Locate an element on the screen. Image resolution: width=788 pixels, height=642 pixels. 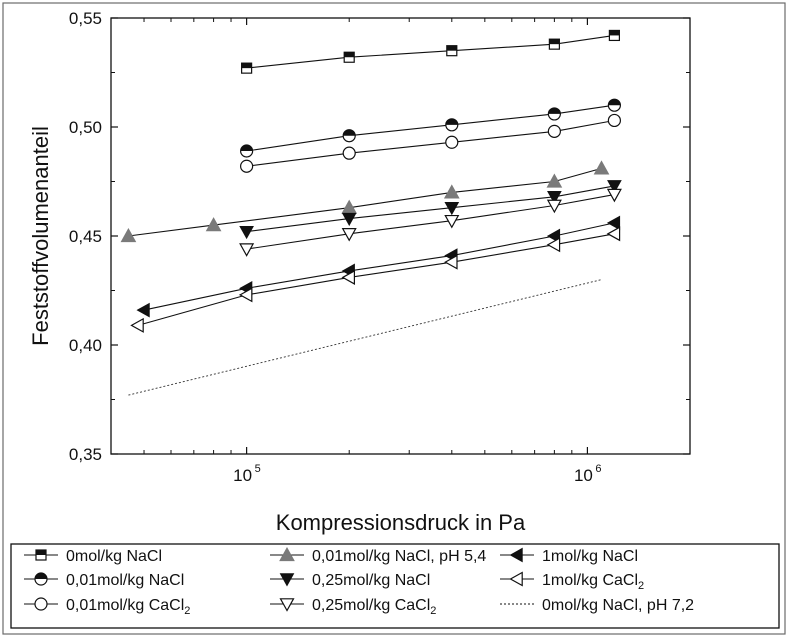
legend-entry: 0,01mol/kg NaCl, pH 5,4 is located at coordinates (378, 555).